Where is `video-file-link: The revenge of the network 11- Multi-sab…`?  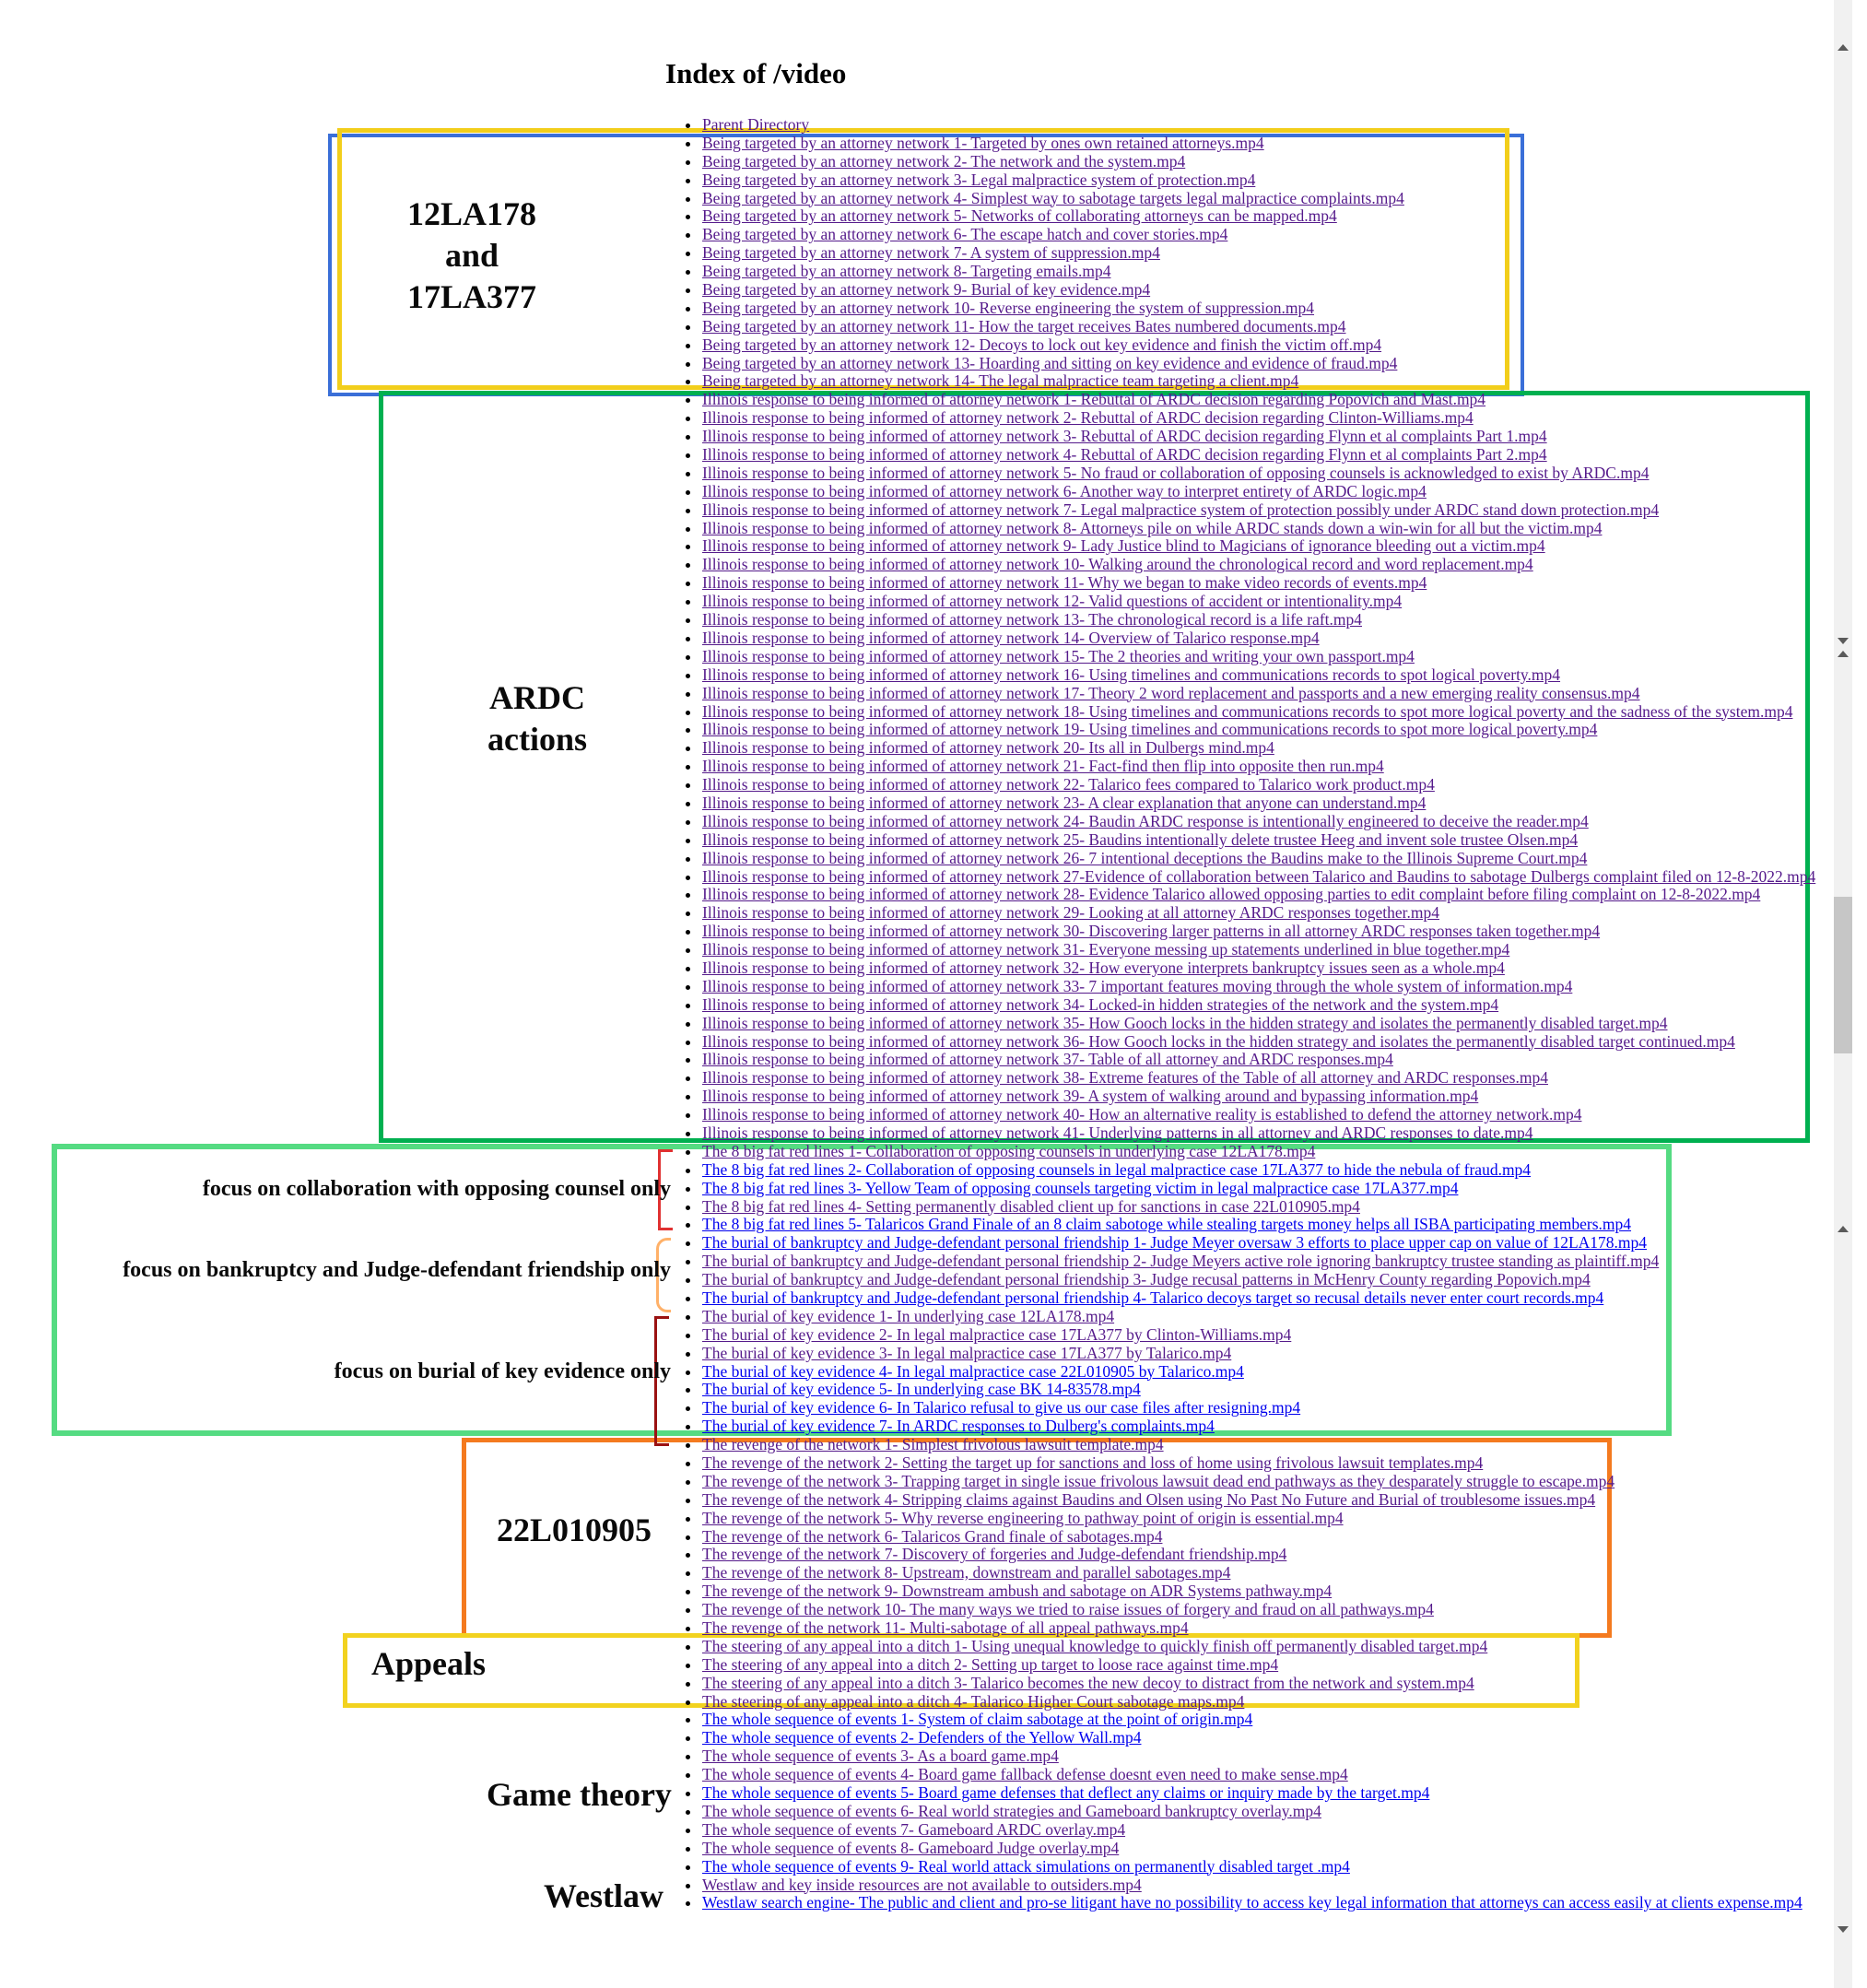 video-file-link: The revenge of the network 11- Multi-sab… is located at coordinates (945, 1628).